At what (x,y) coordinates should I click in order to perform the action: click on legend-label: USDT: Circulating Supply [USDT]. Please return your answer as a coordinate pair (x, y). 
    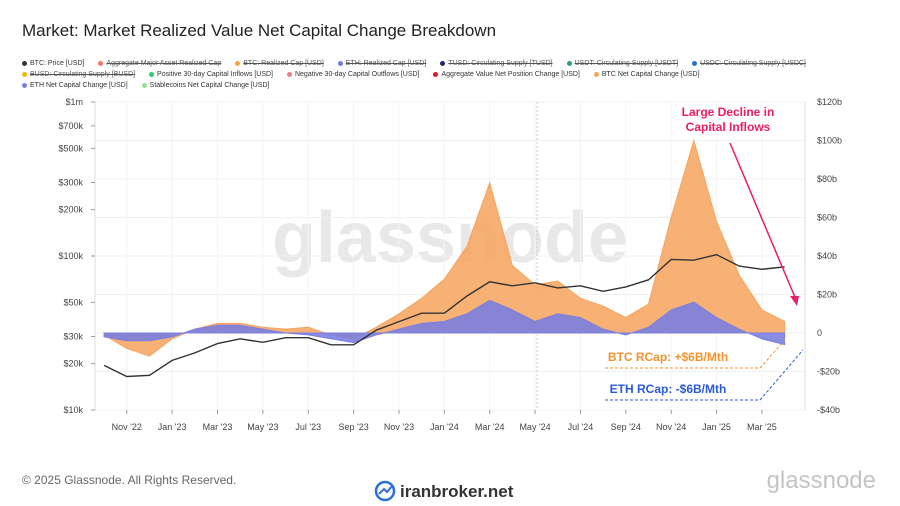
    Looking at the image, I should click on (626, 63).